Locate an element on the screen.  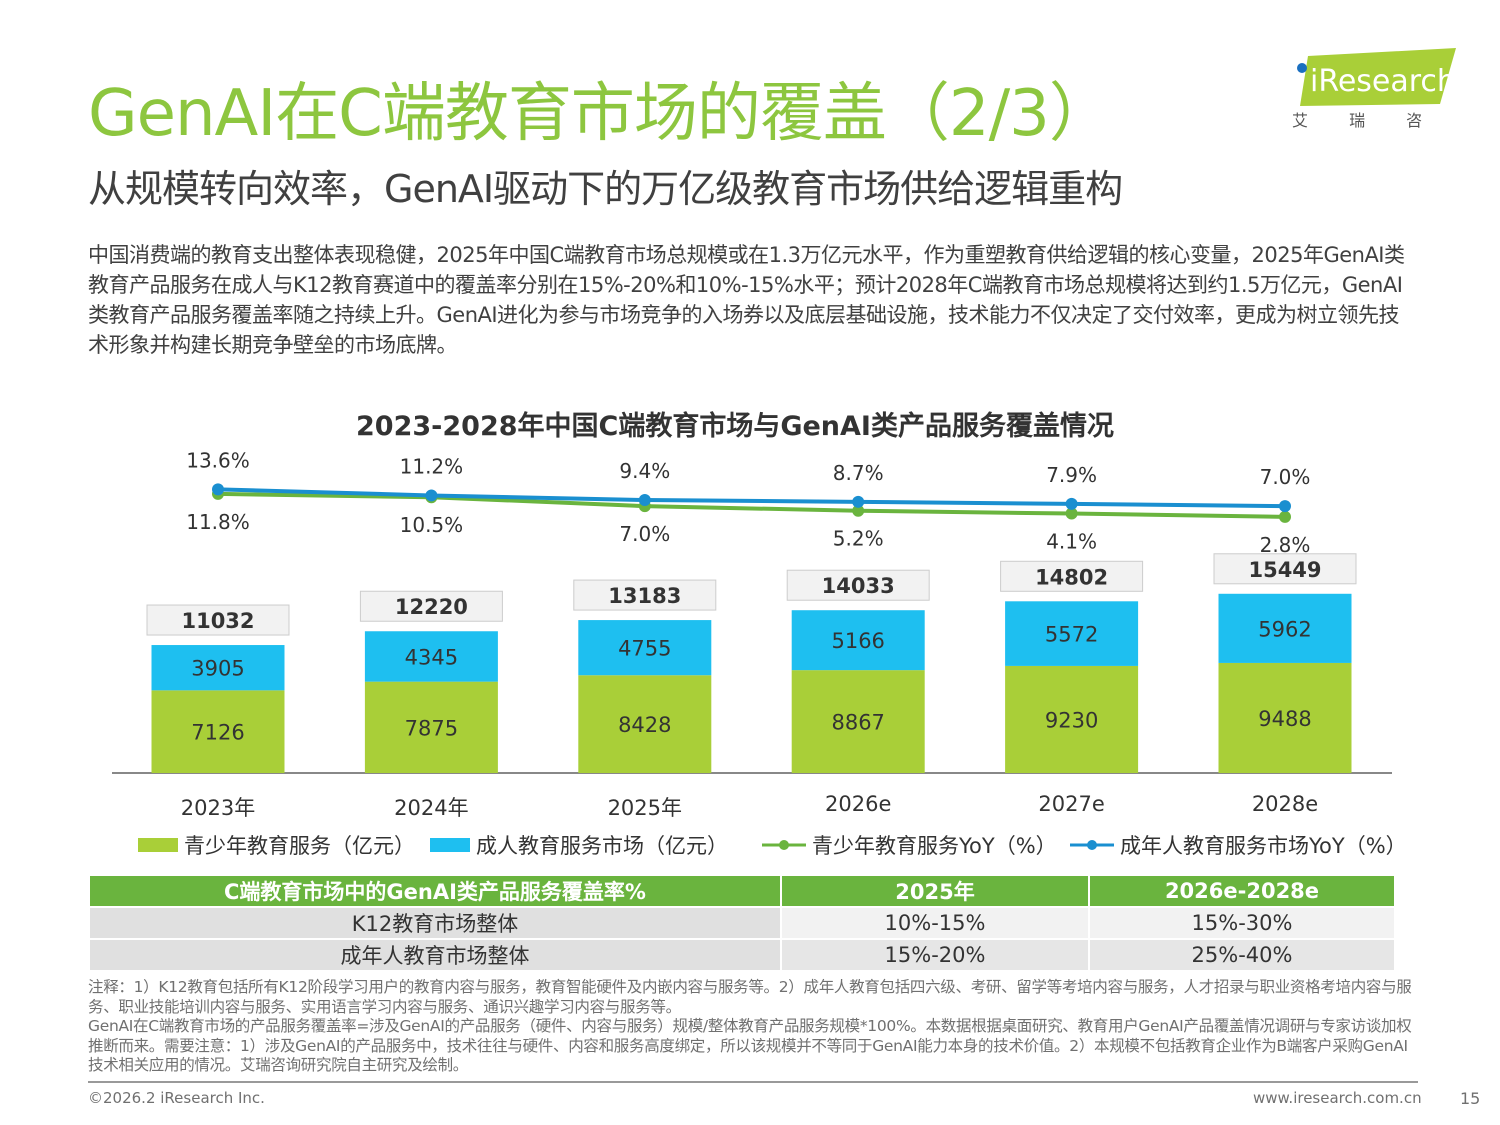
bar-label-adult: 5962 is located at coordinates (1284, 629).